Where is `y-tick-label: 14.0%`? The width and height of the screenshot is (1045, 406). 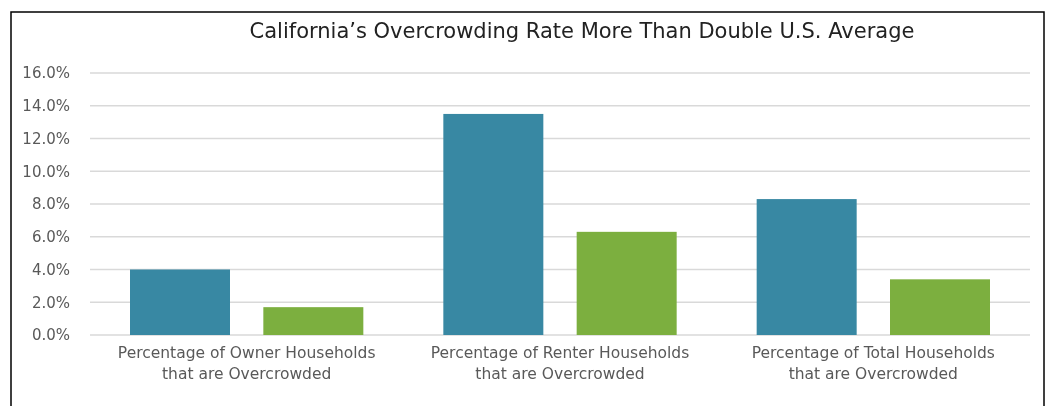
y-tick-label: 14.0% is located at coordinates (46, 106).